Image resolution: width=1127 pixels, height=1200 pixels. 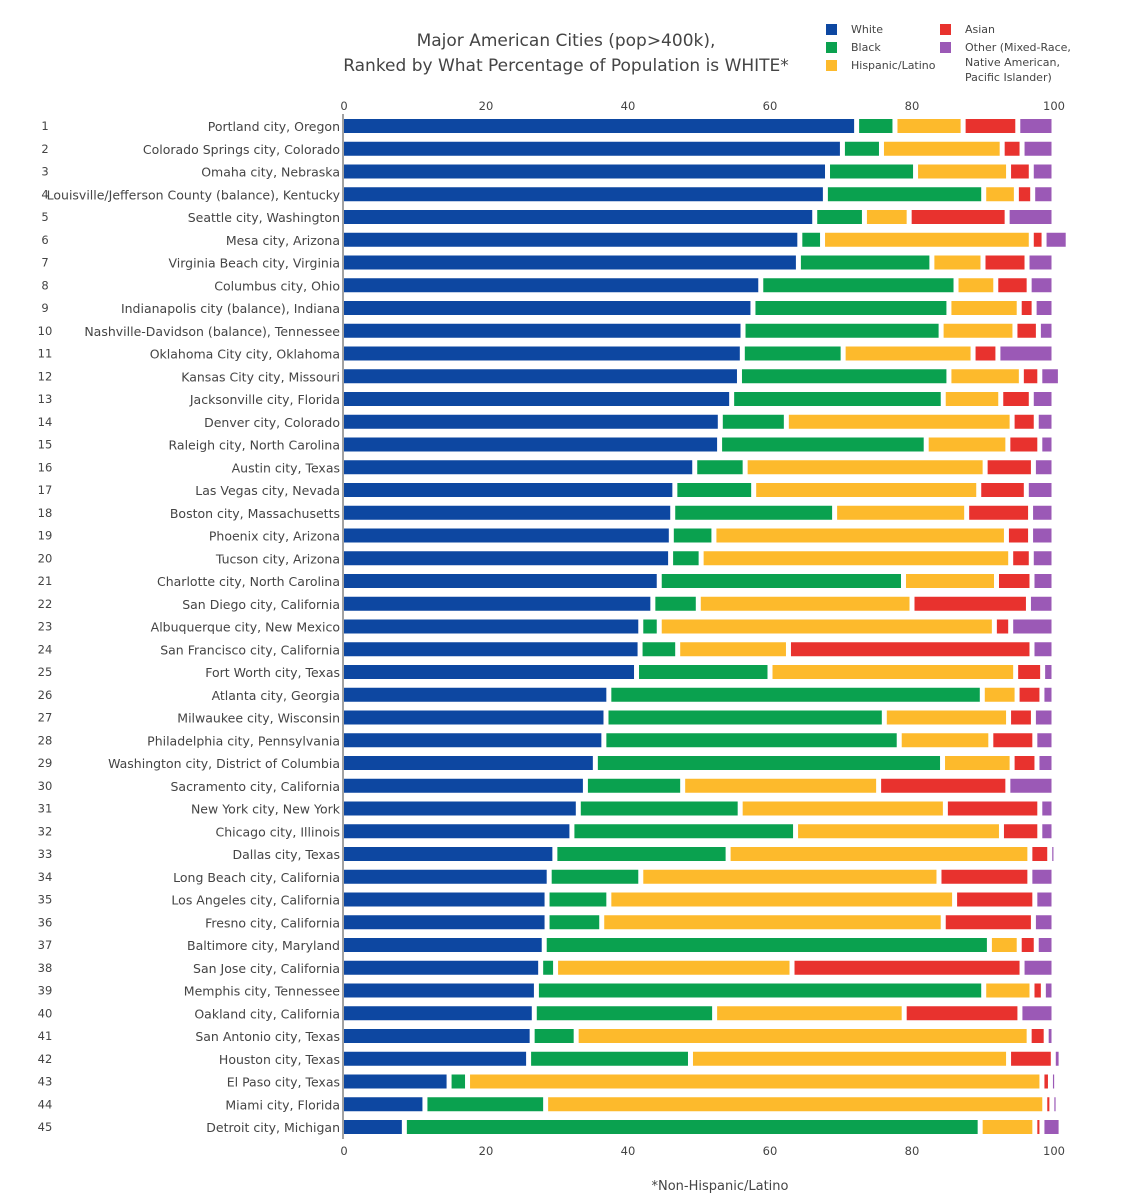 I want to click on category-label: Milwaukee city, Wisconsin, so click(x=258, y=718).